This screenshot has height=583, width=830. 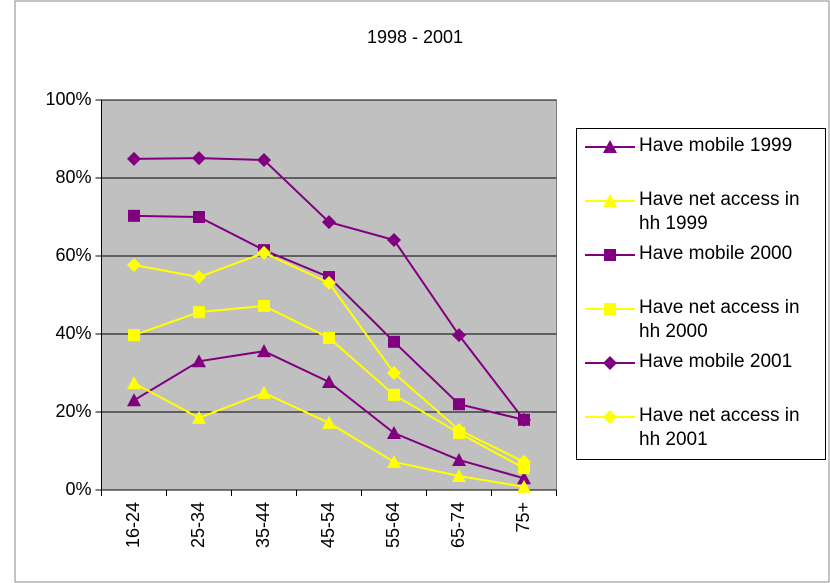 I want to click on legend-item: Have mobile 1999, so click(x=704, y=146).